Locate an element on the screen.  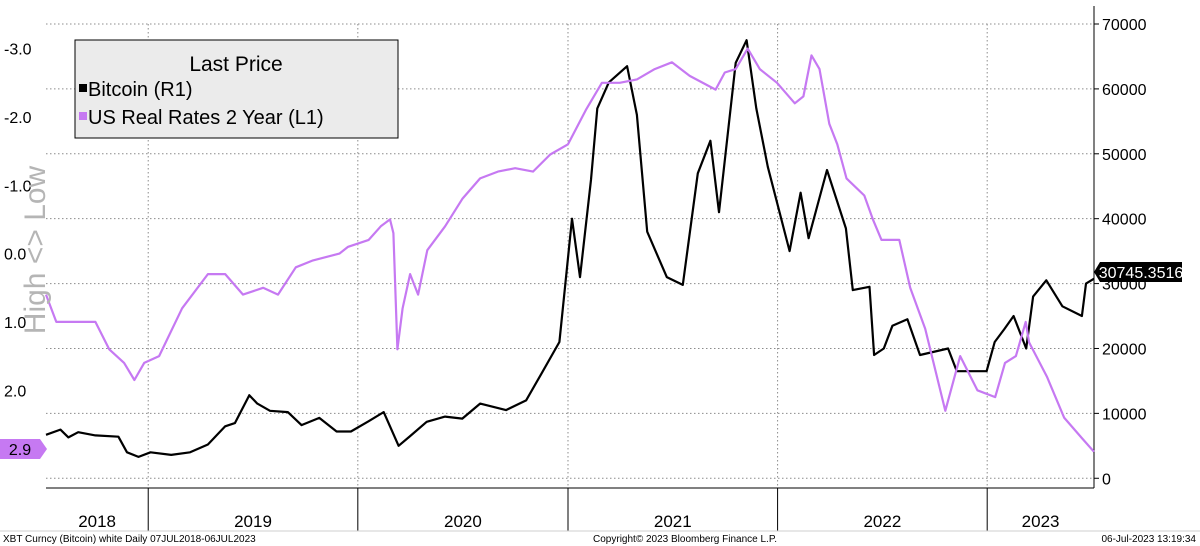
x-tick-label: 2018 is located at coordinates (97, 521).